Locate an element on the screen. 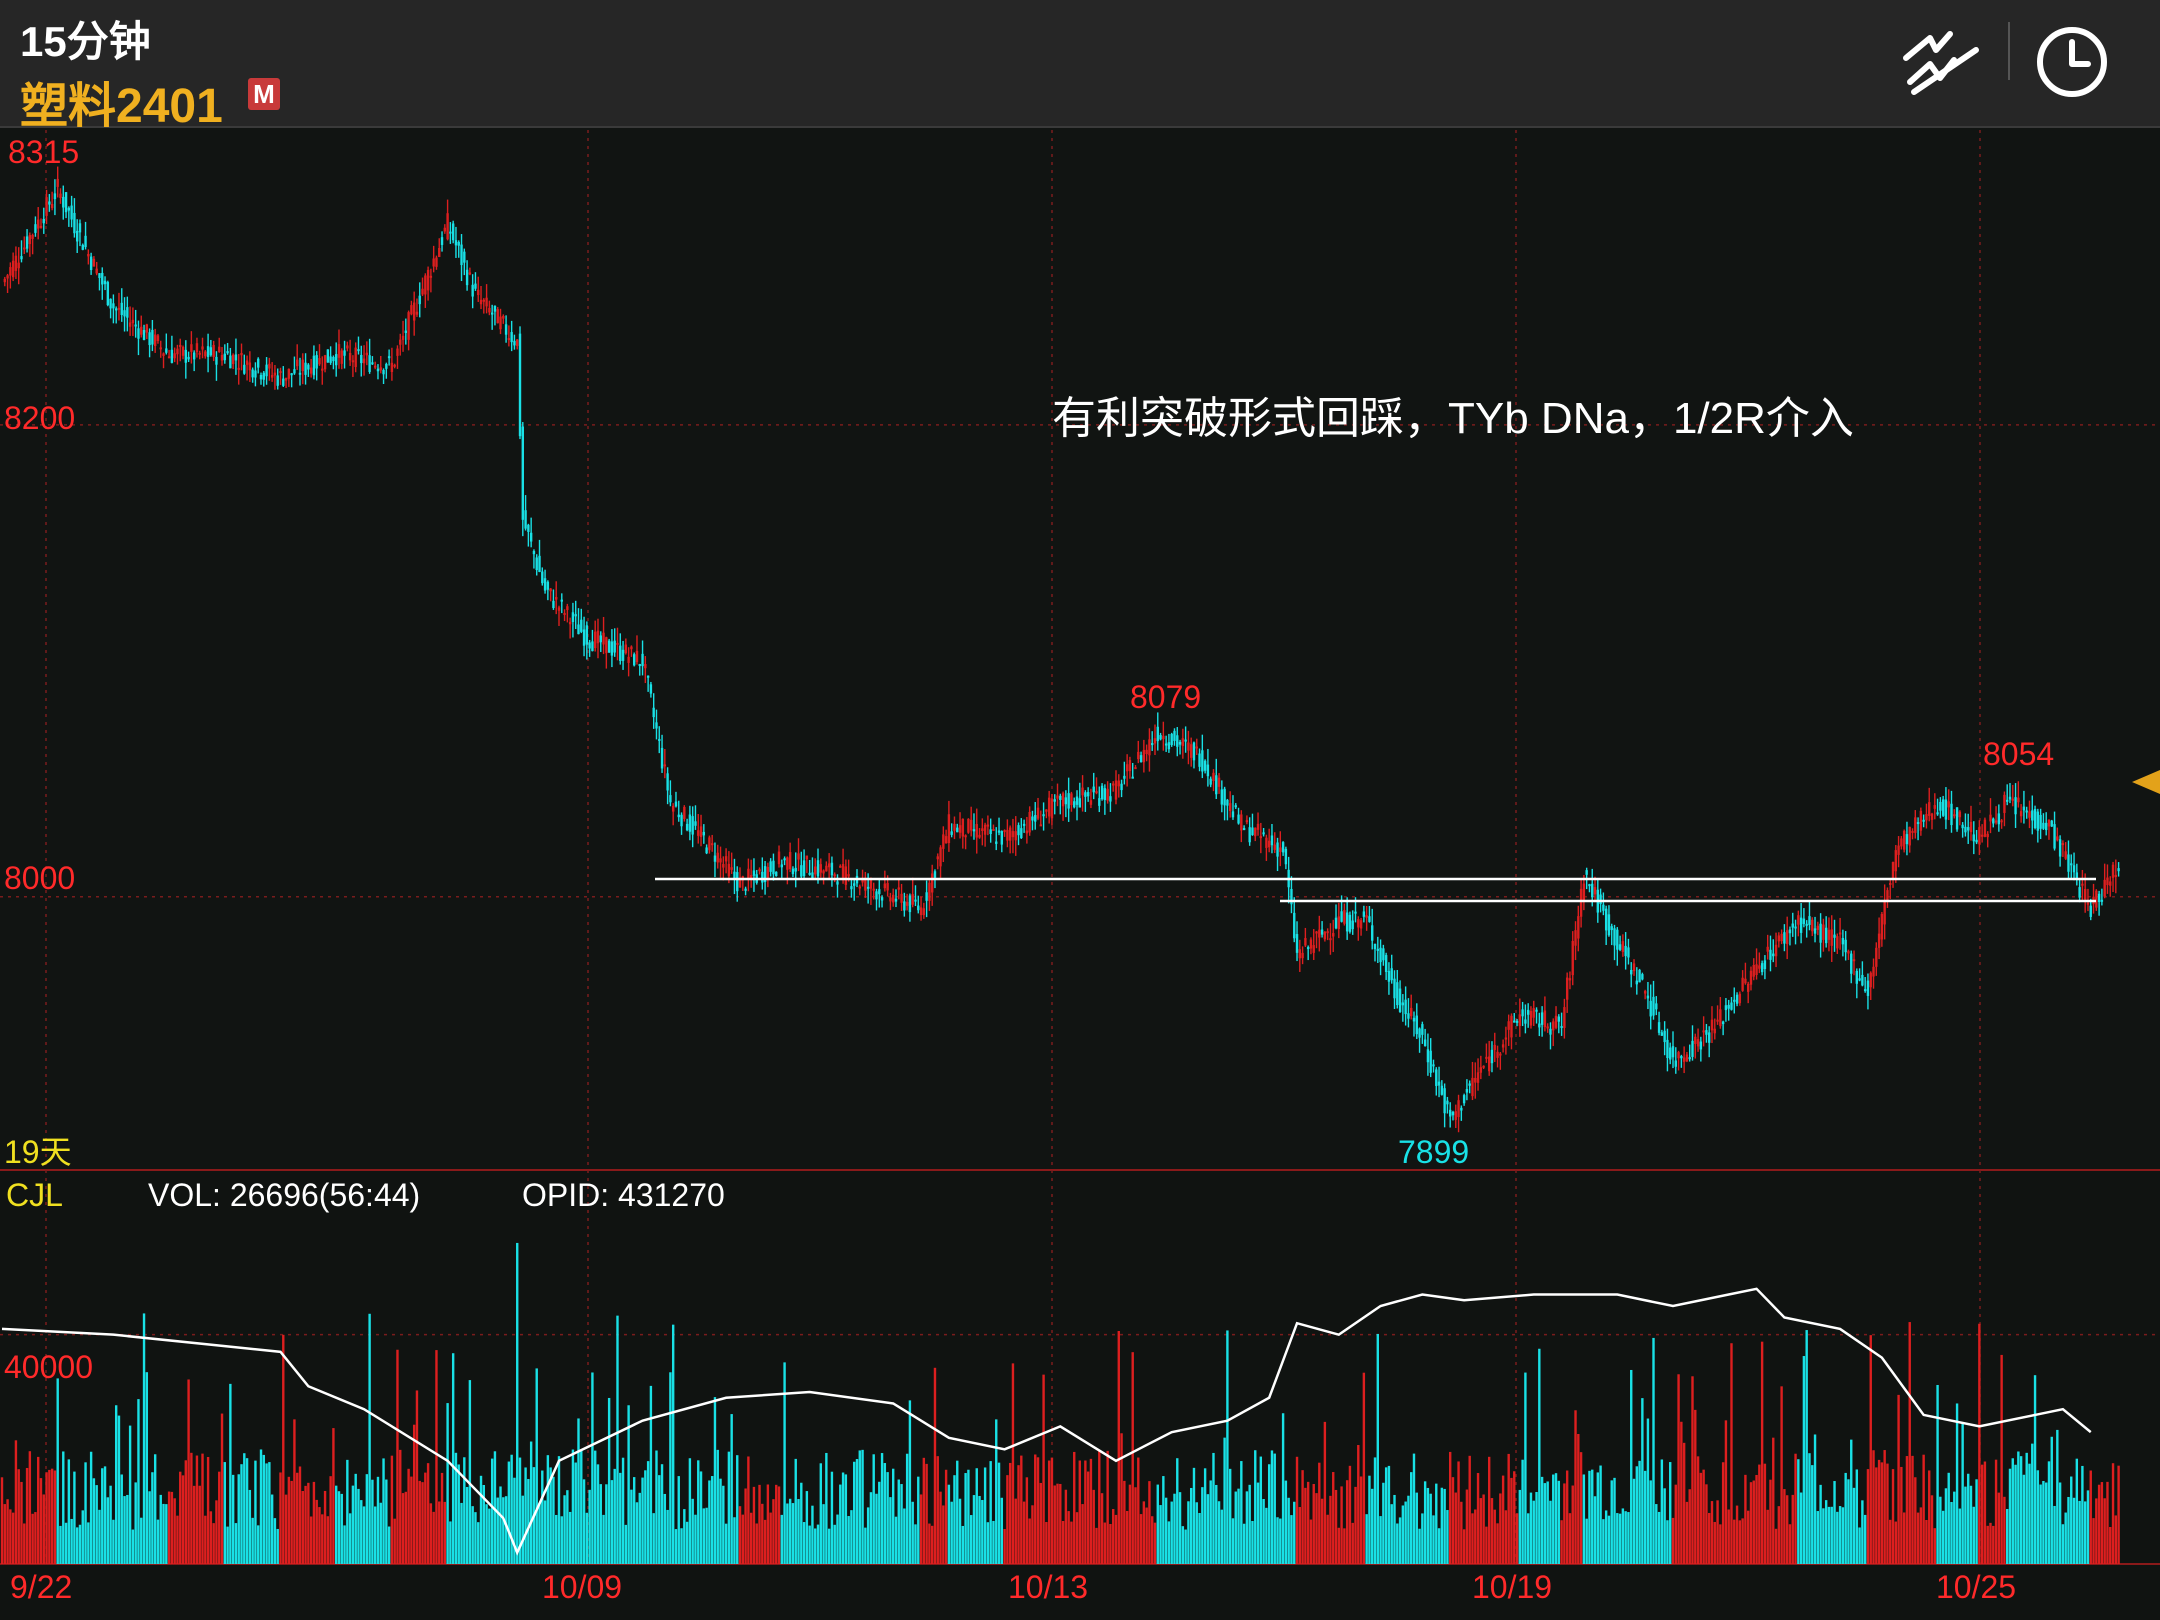  drawing-tools-icon is located at coordinates (1942, 62).